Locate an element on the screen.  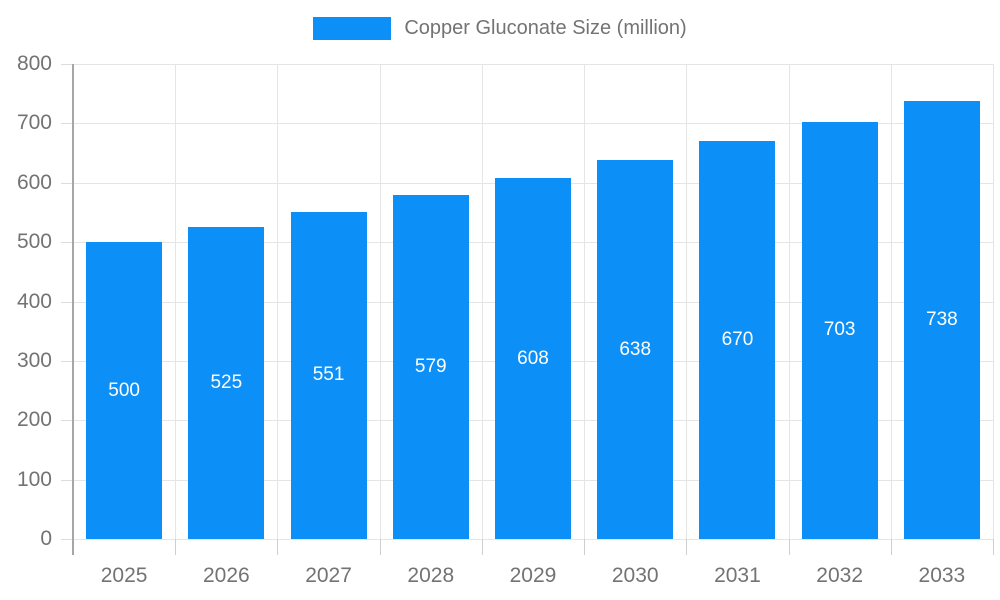
x-tick-label: 2030 is located at coordinates (635, 575).